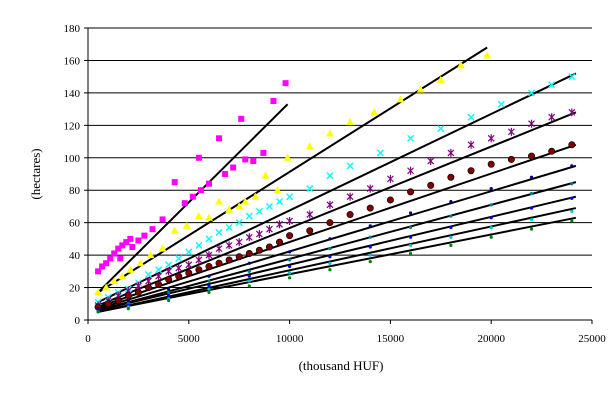 This screenshot has width=615, height=413. Describe the element at coordinates (75, 256) in the screenshot. I see `y-tick-label: 40` at that location.